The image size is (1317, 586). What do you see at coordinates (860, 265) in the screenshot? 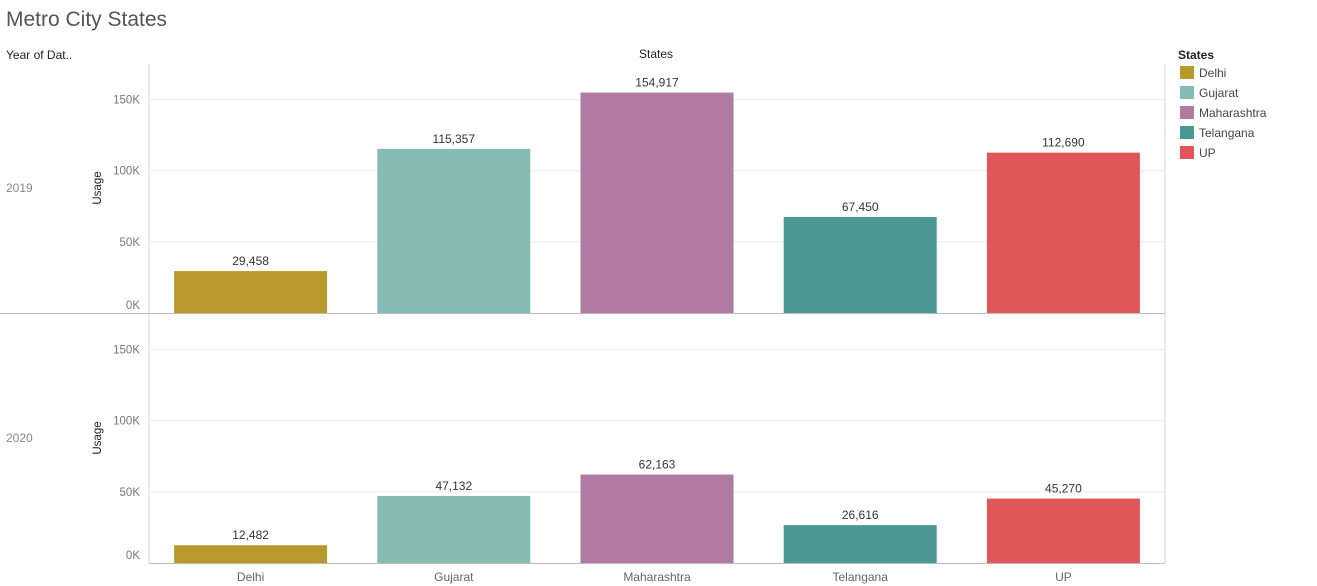
I see `bar-2019-telangana` at bounding box center [860, 265].